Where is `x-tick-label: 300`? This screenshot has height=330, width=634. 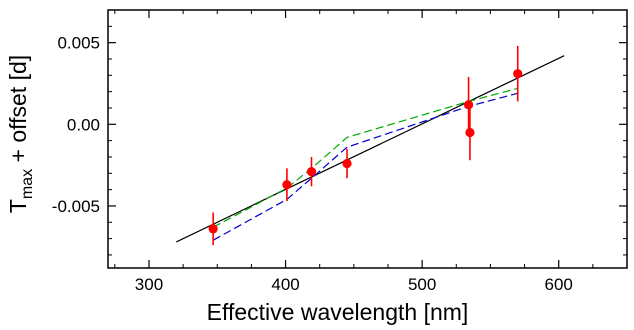
x-tick-label: 300 is located at coordinates (149, 284).